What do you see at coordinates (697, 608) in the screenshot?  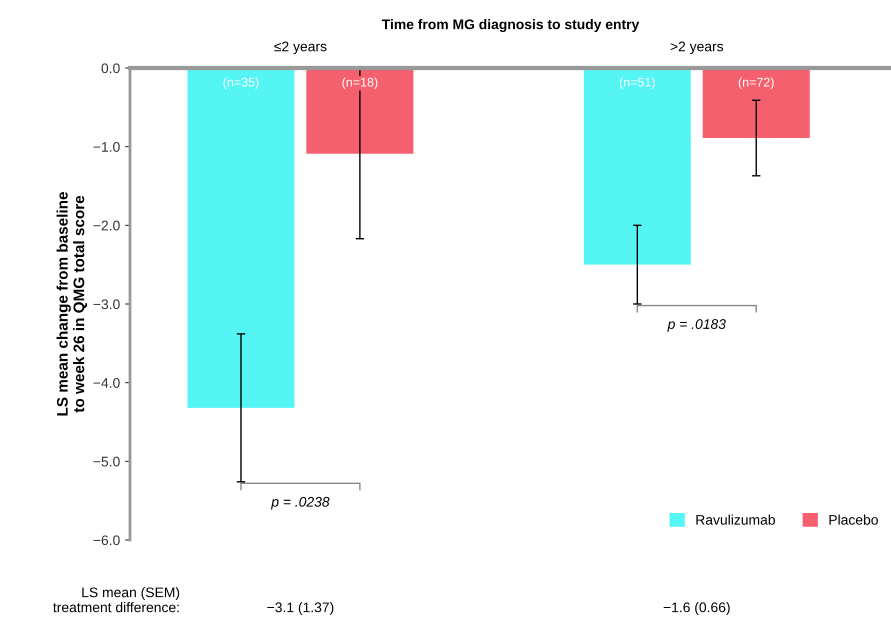 I see `text: −1.6 (0.66)` at bounding box center [697, 608].